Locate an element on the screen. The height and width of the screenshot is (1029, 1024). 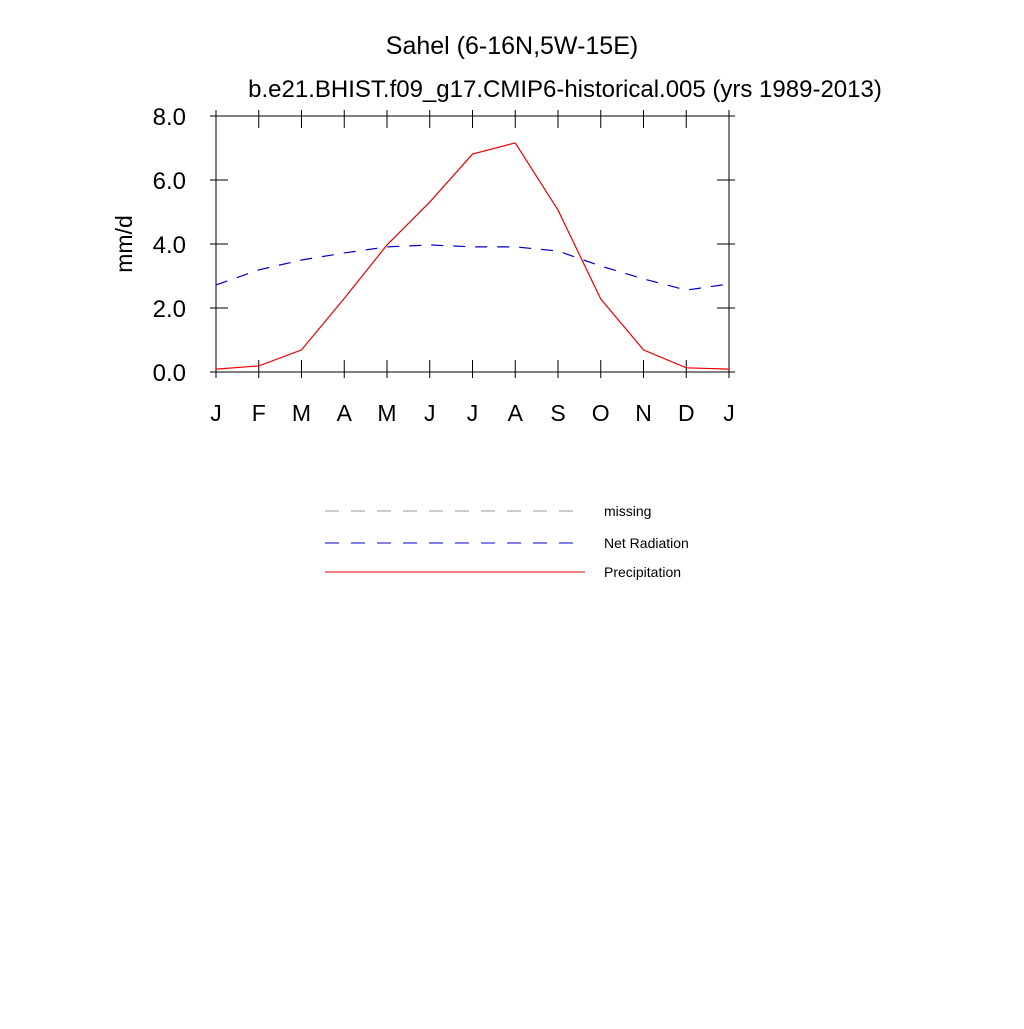
x-tick-label: S is located at coordinates (557, 413).